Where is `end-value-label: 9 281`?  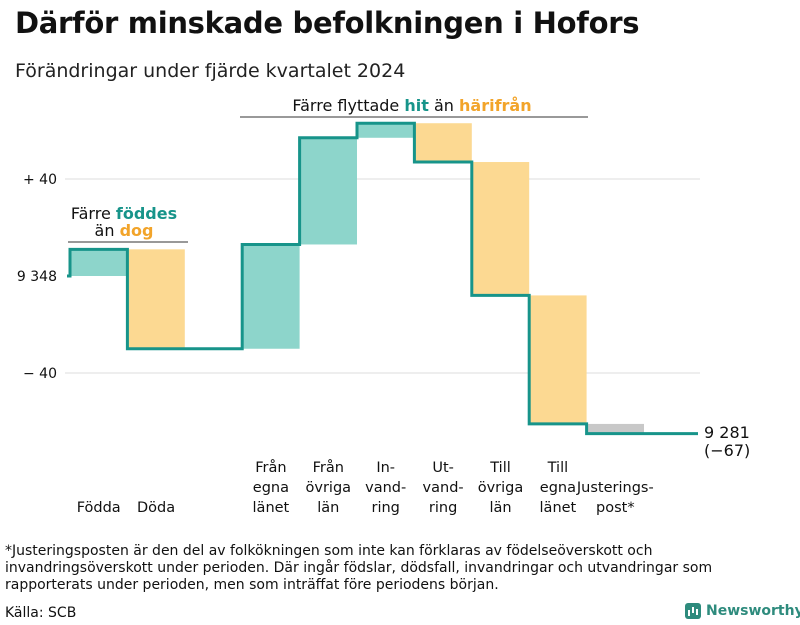
end-value-label: 9 281 is located at coordinates (727, 432).